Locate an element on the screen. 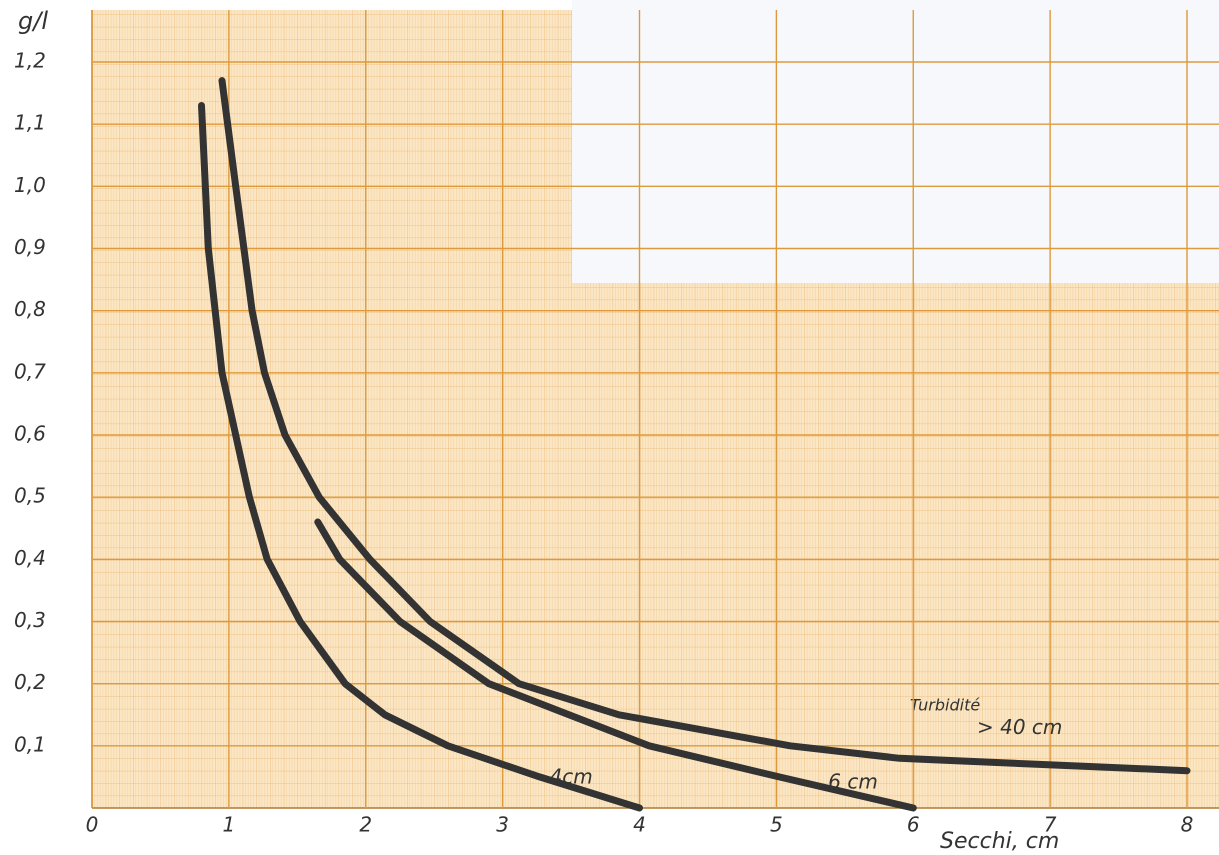  y-tick-label: 0,4 is located at coordinates (30, 558).